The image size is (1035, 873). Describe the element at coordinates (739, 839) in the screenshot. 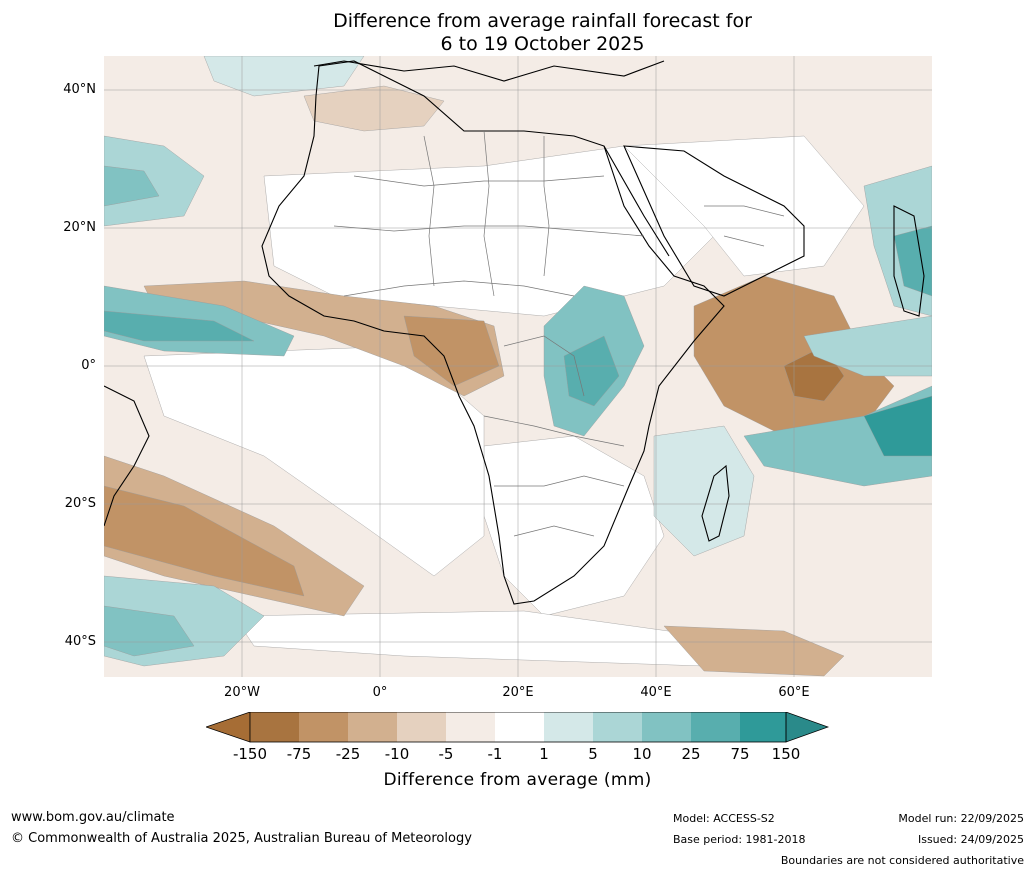

I see `footer-base-period: Base period: 1981-2018` at that location.